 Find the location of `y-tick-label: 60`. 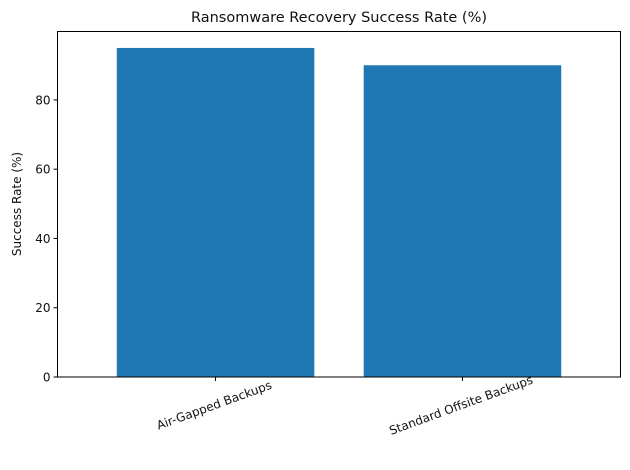

y-tick-label: 60 is located at coordinates (42, 170).